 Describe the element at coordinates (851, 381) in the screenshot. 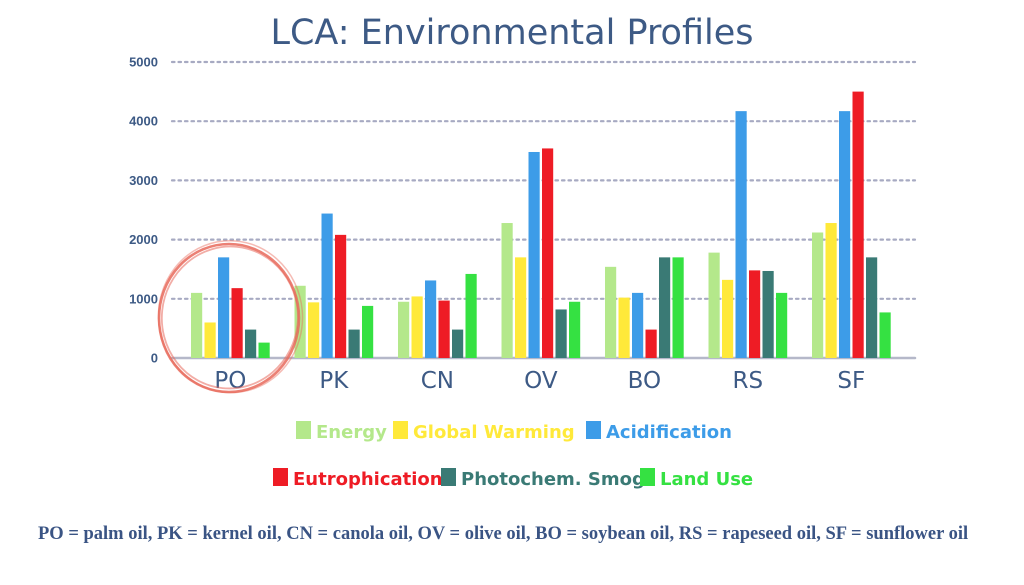

I see `x-tick-label: SF` at that location.